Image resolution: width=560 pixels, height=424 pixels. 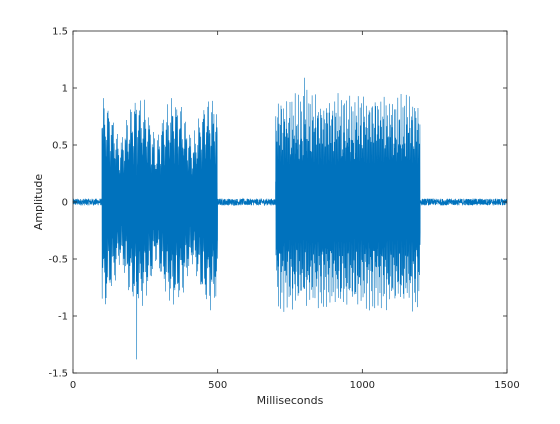 What do you see at coordinates (60, 146) in the screenshot?
I see `y-tick-label: 0.5` at bounding box center [60, 146].